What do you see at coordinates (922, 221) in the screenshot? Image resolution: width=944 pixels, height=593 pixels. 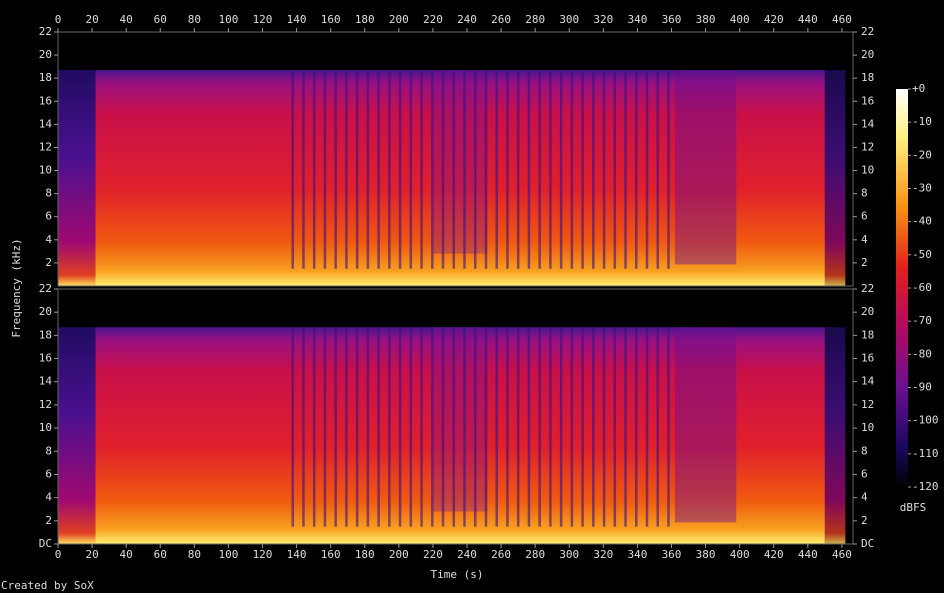 I see `colorbar-tick-label: -40` at bounding box center [922, 221].